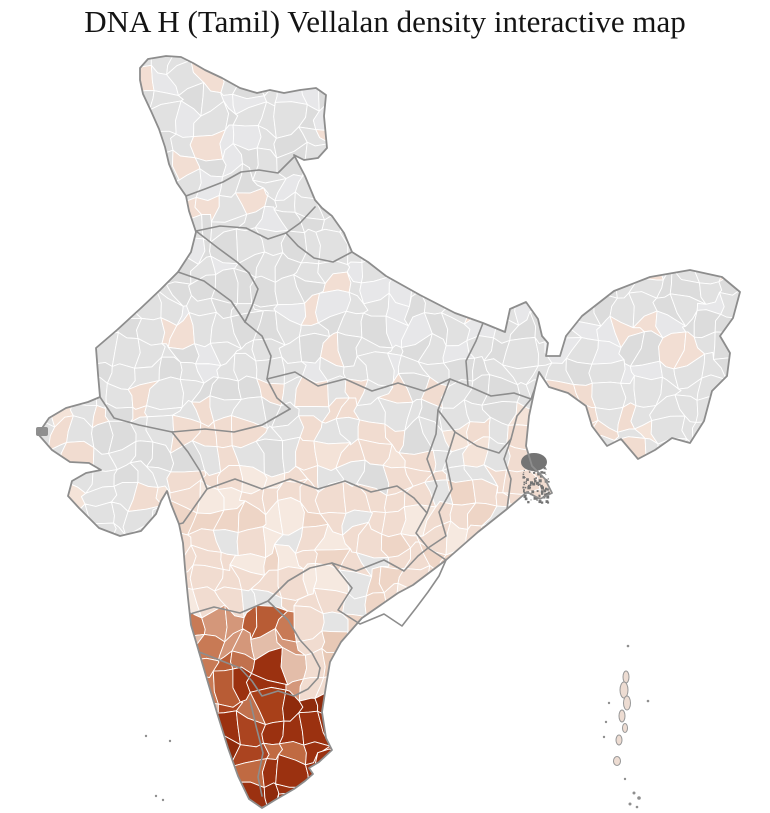  I want to click on islands-layer, so click(397, 726).